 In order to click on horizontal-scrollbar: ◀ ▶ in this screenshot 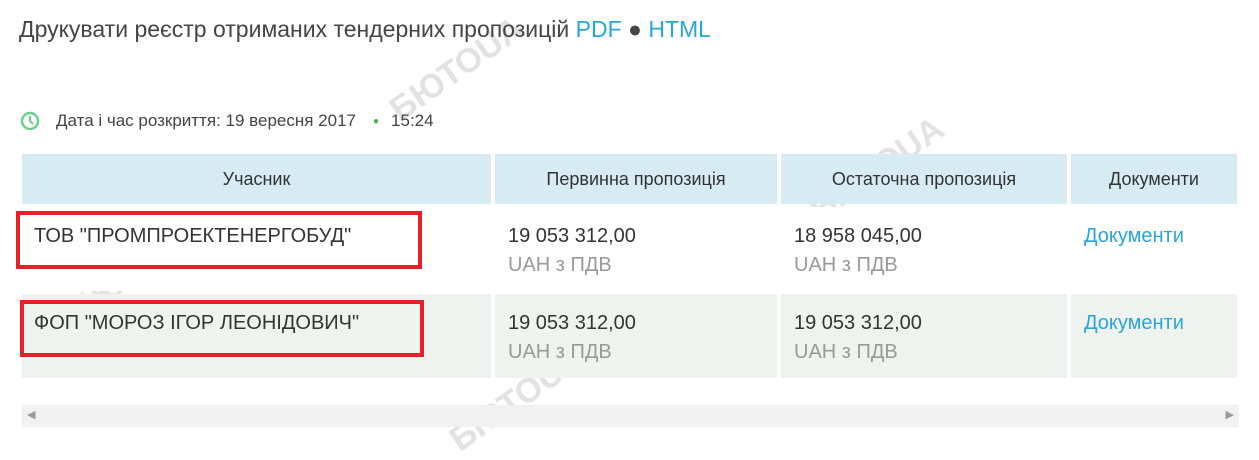, I will do `click(630, 416)`.